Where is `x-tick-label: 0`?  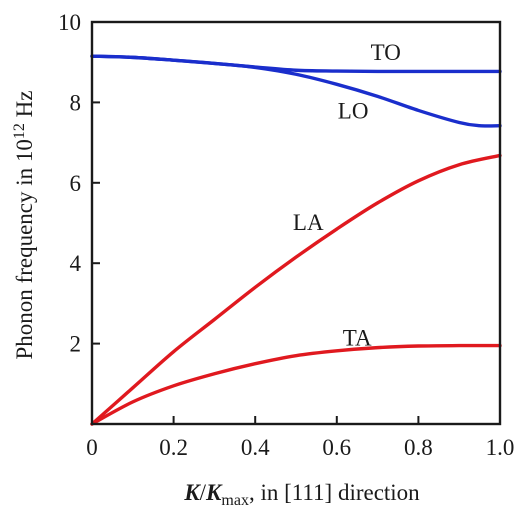 x-tick-label: 0 is located at coordinates (92, 447).